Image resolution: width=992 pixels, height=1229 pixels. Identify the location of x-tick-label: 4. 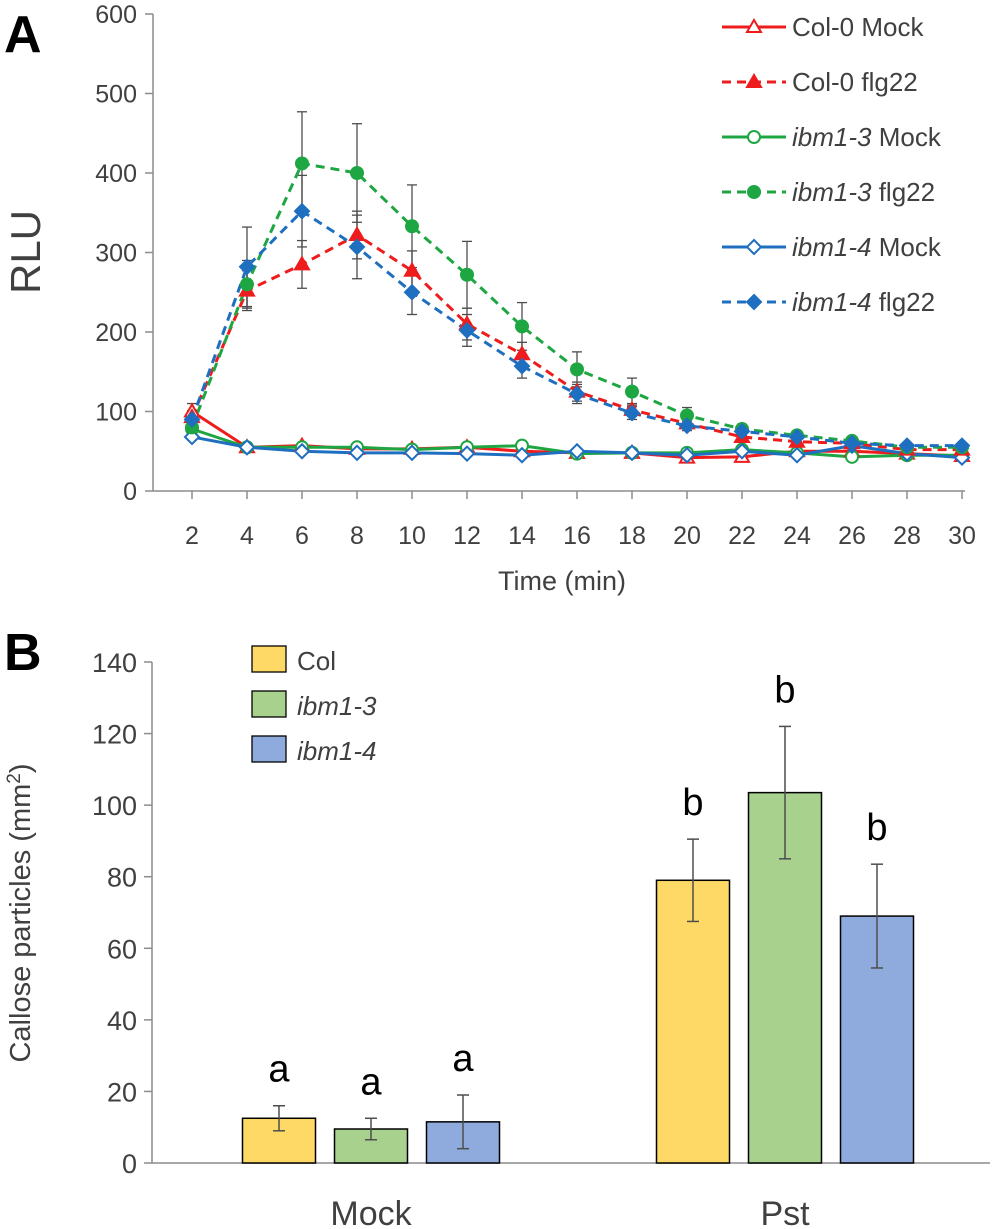
(247, 536).